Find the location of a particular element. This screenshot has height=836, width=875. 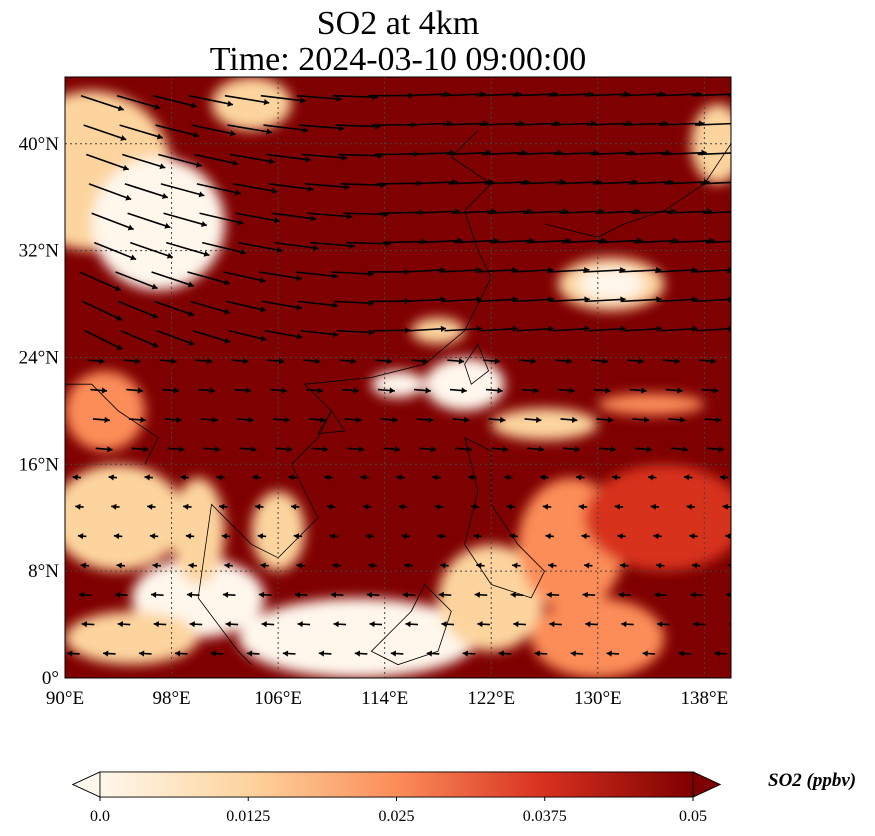

colorbar-tick-label: 0.05 is located at coordinates (693, 816).